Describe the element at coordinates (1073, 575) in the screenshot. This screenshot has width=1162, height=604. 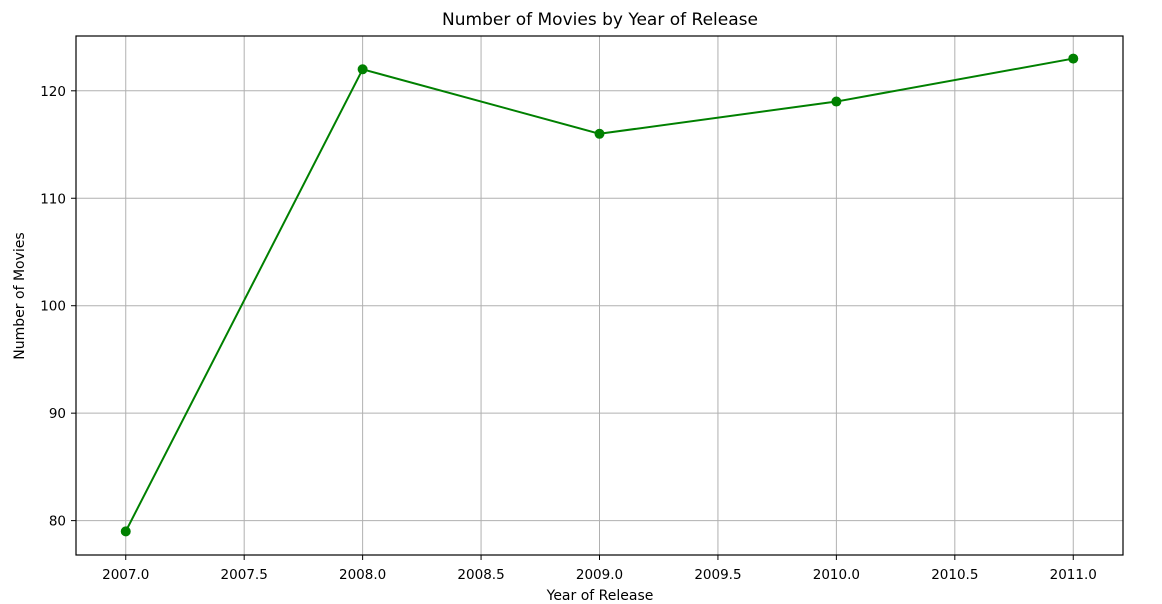
I see `x-tick-label: 2011.0` at that location.